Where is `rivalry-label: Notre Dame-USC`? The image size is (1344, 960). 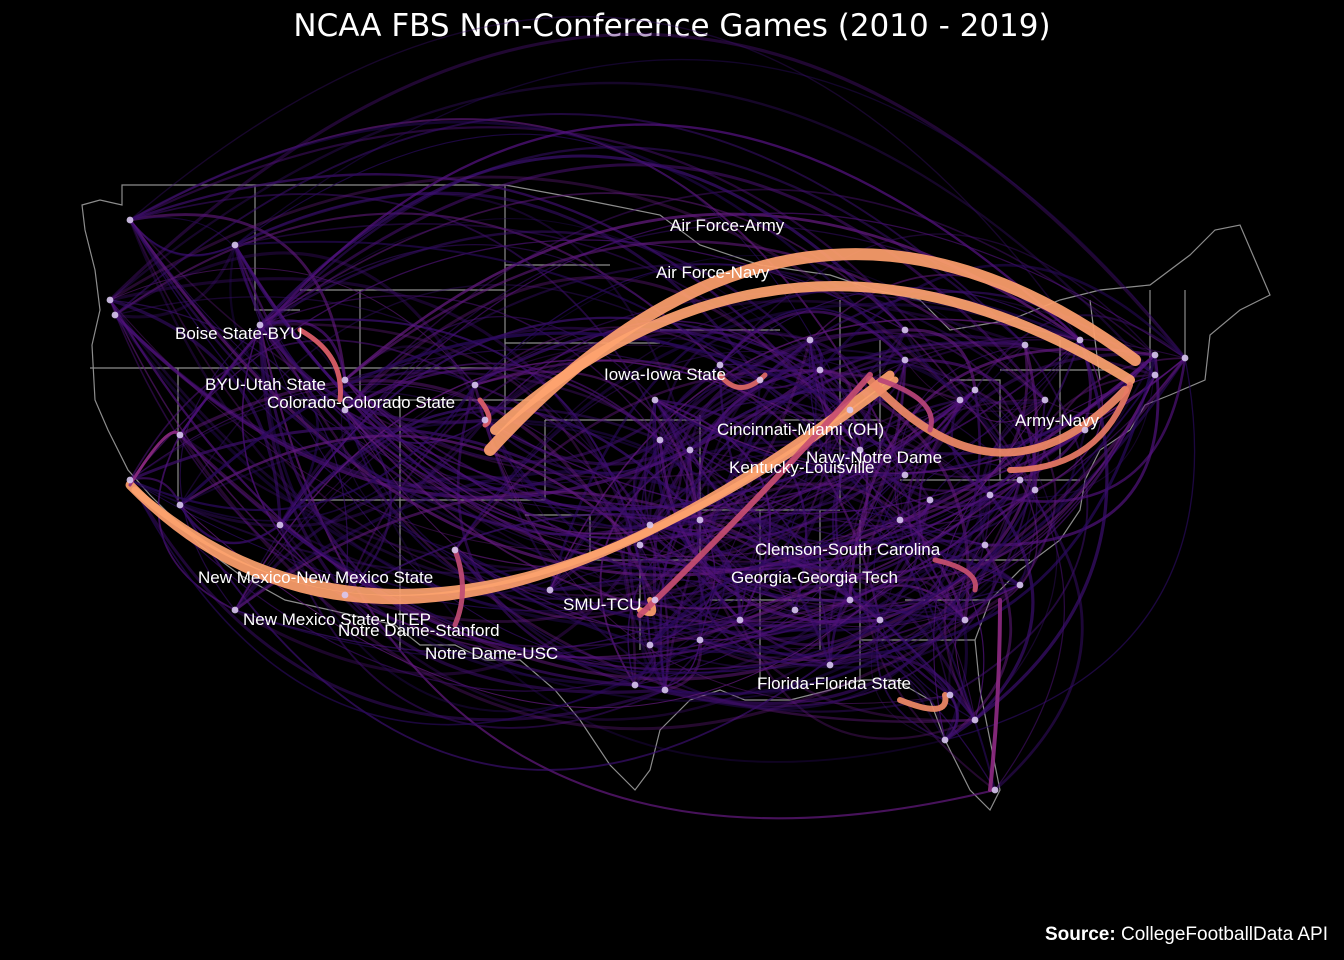 rivalry-label: Notre Dame-USC is located at coordinates (491, 653).